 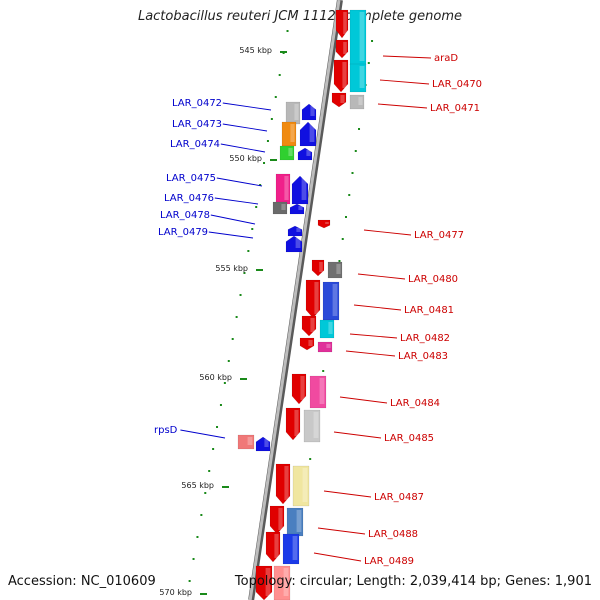 I want to click on gene-label-right: LAR_0482, so click(x=399, y=338).